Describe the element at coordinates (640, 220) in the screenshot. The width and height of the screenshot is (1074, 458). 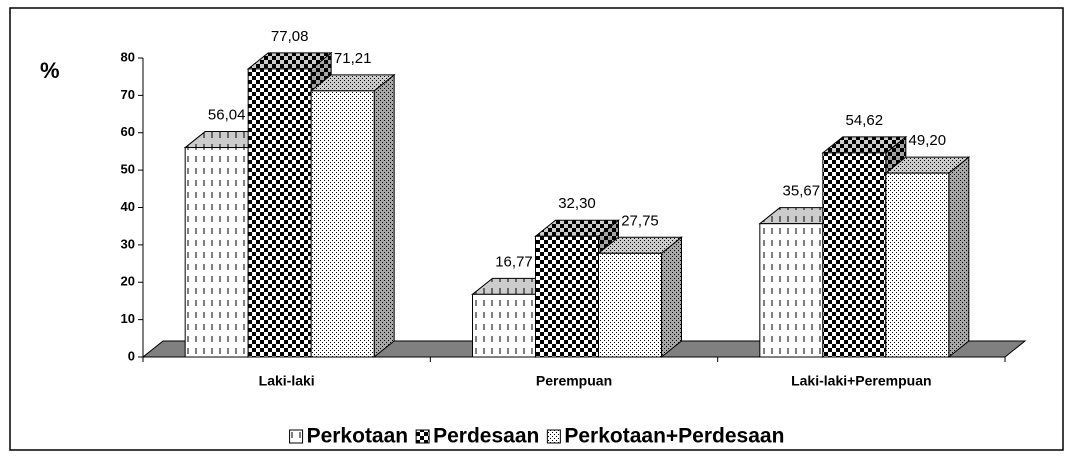
I see `value-label: 27,75` at that location.